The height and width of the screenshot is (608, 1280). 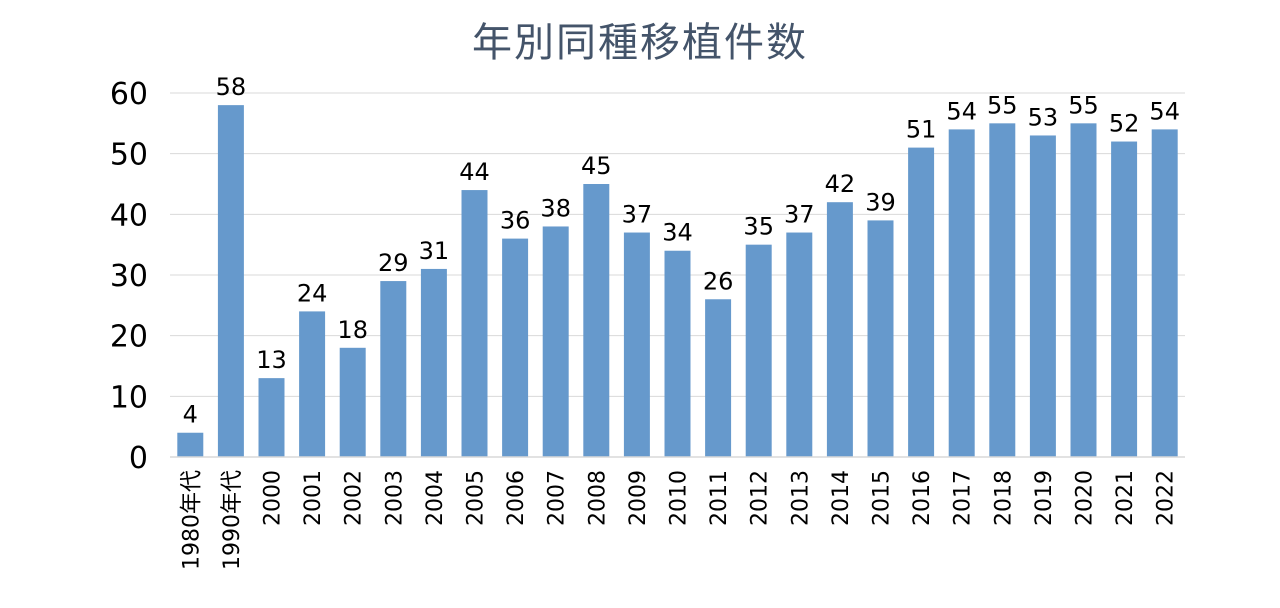 I want to click on y-tick-label: 10, so click(x=129, y=397).